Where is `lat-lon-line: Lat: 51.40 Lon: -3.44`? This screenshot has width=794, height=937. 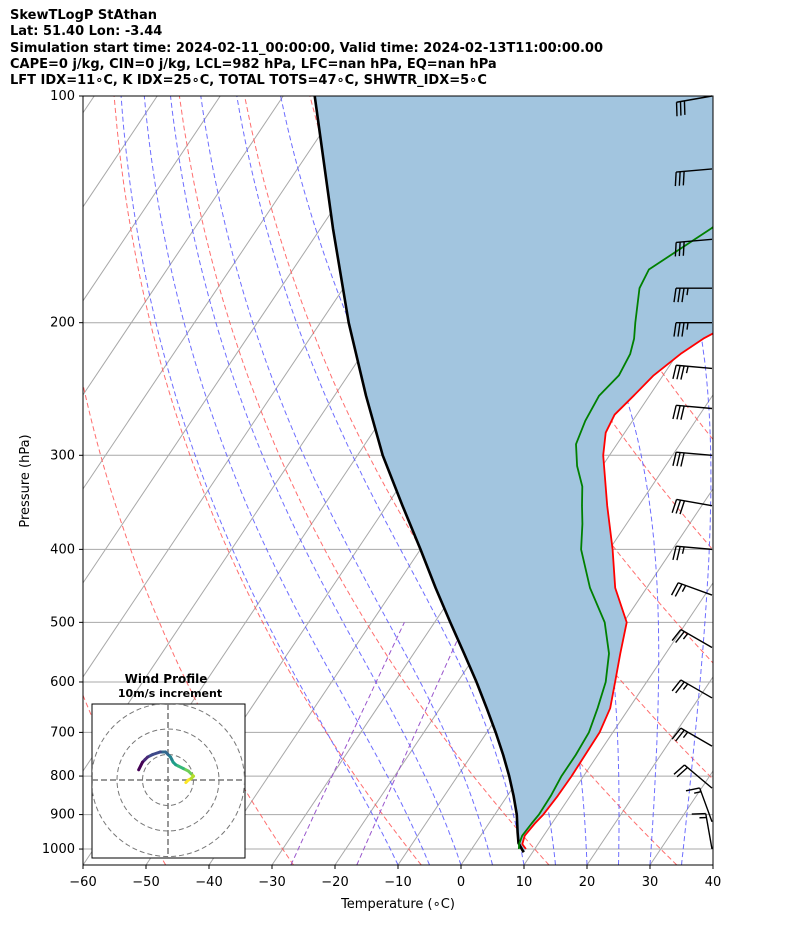 lat-lon-line: Lat: 51.40 Lon: -3.44 is located at coordinates (86, 32).